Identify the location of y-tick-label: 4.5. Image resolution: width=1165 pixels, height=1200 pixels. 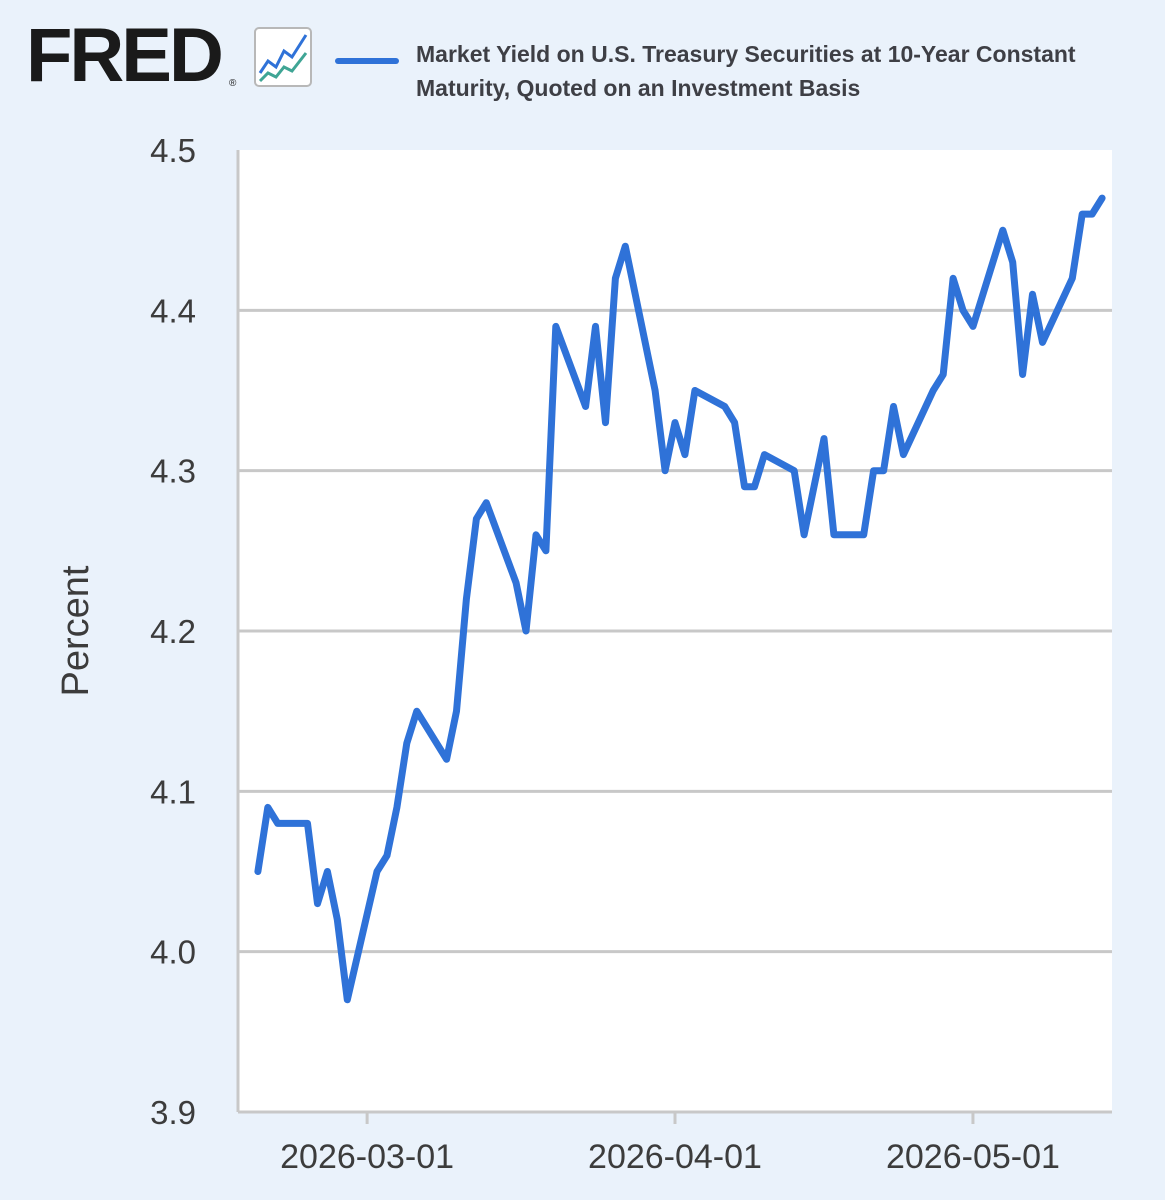
(173, 150).